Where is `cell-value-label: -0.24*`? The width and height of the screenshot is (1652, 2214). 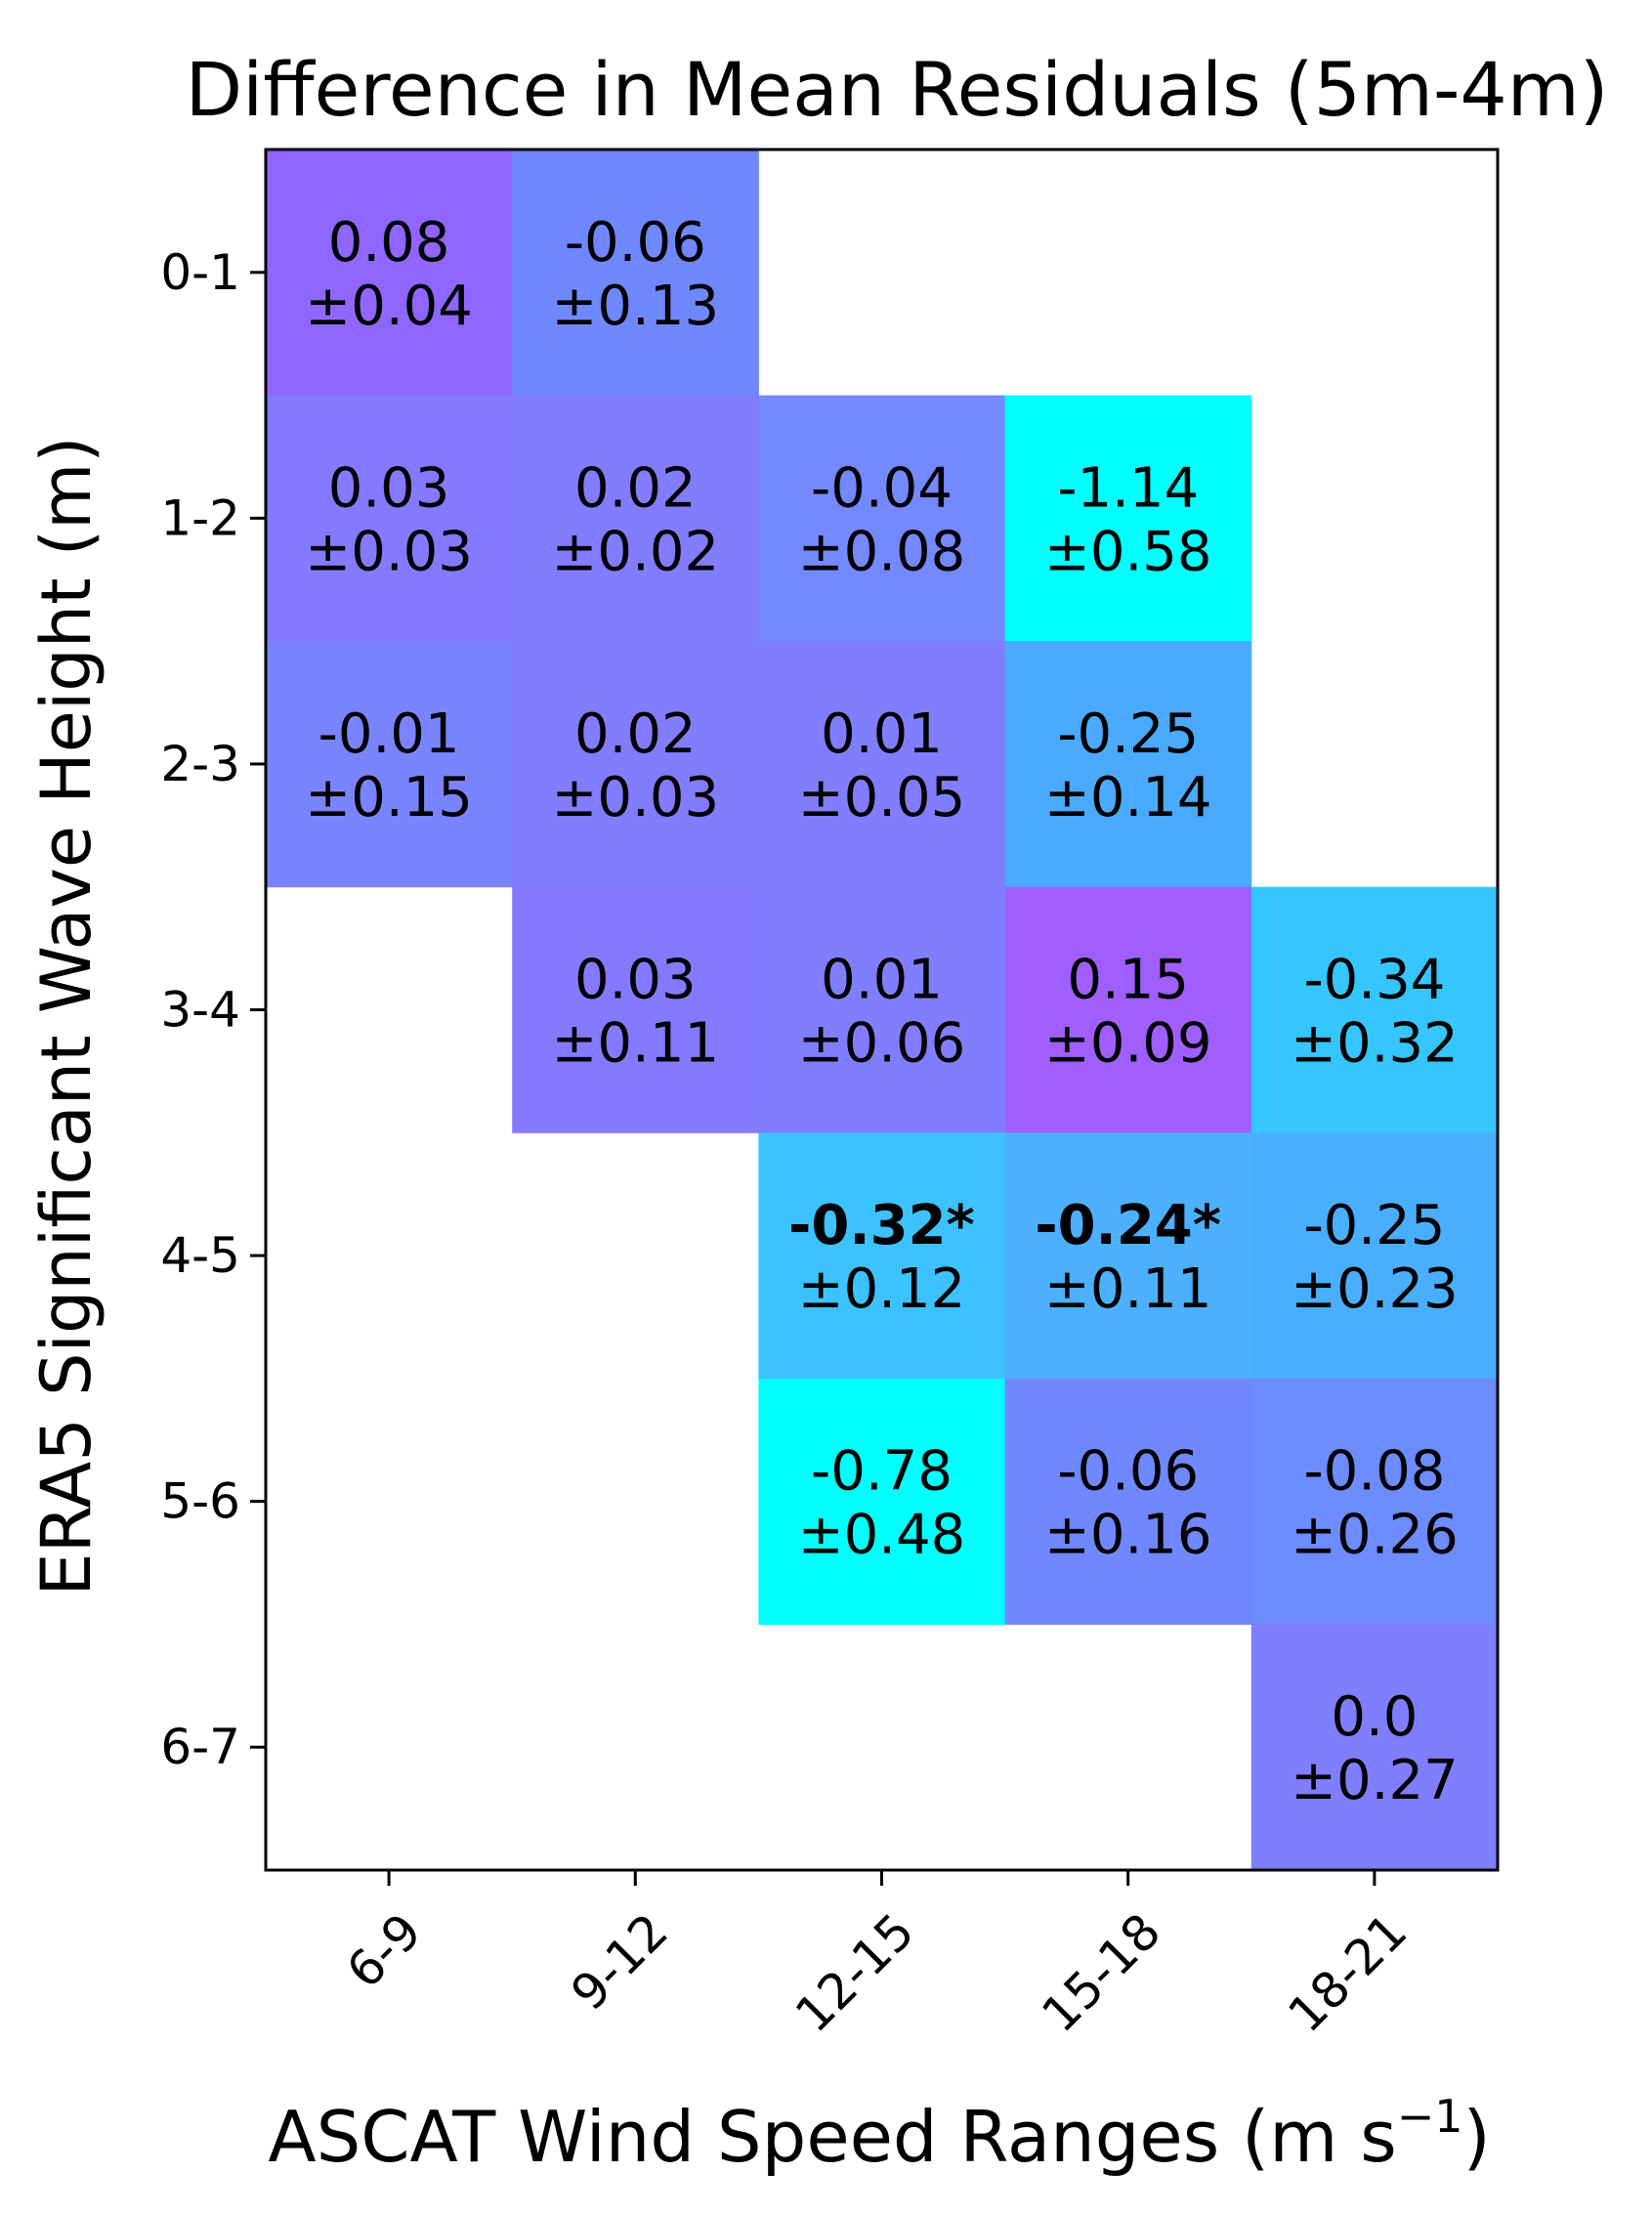
cell-value-label: -0.24* is located at coordinates (1128, 1225).